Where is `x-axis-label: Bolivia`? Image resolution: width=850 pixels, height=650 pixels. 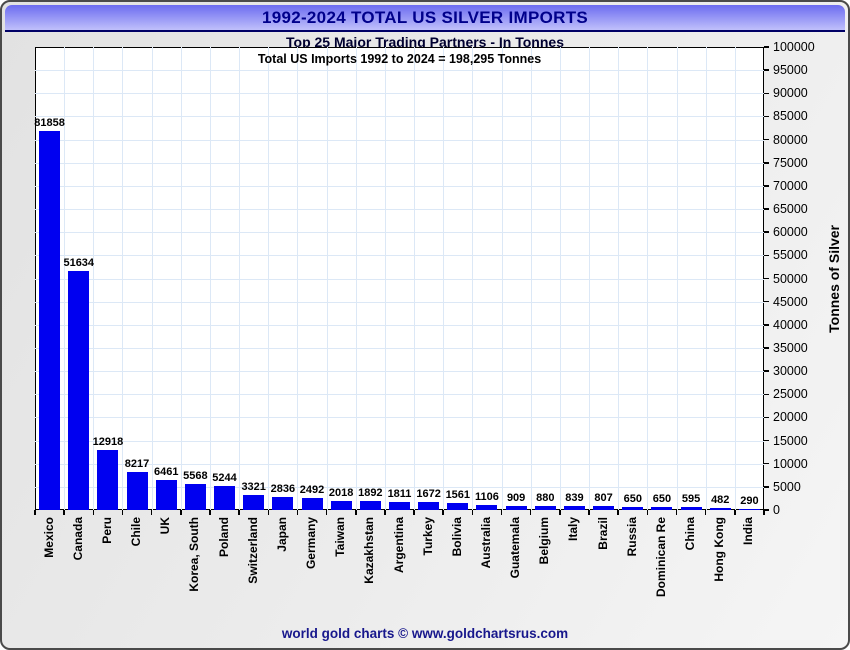 x-axis-label: Bolivia is located at coordinates (457, 539).